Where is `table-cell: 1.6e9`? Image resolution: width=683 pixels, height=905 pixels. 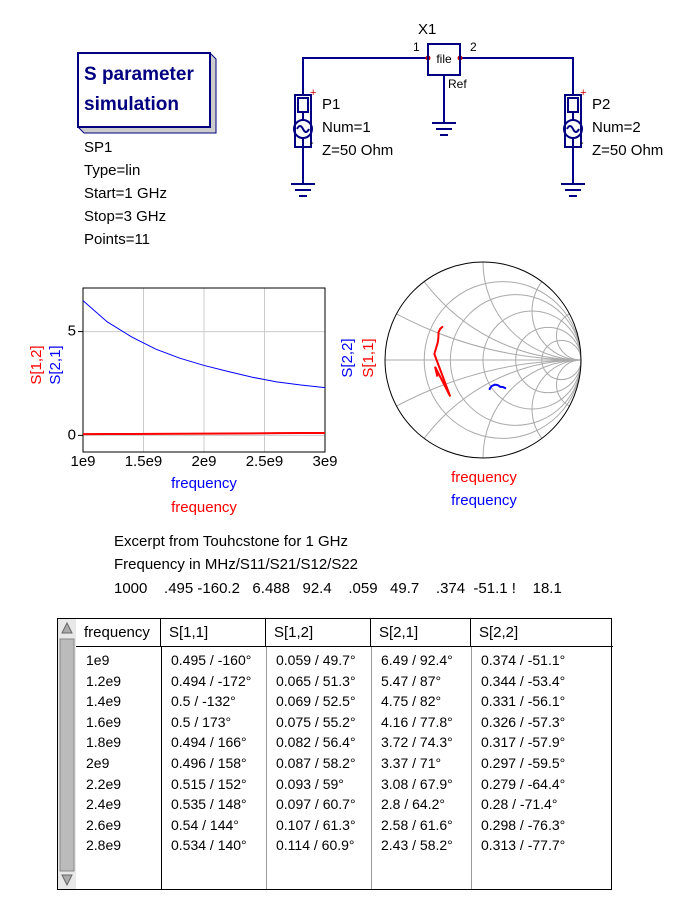 table-cell: 1.6e9 is located at coordinates (104, 721).